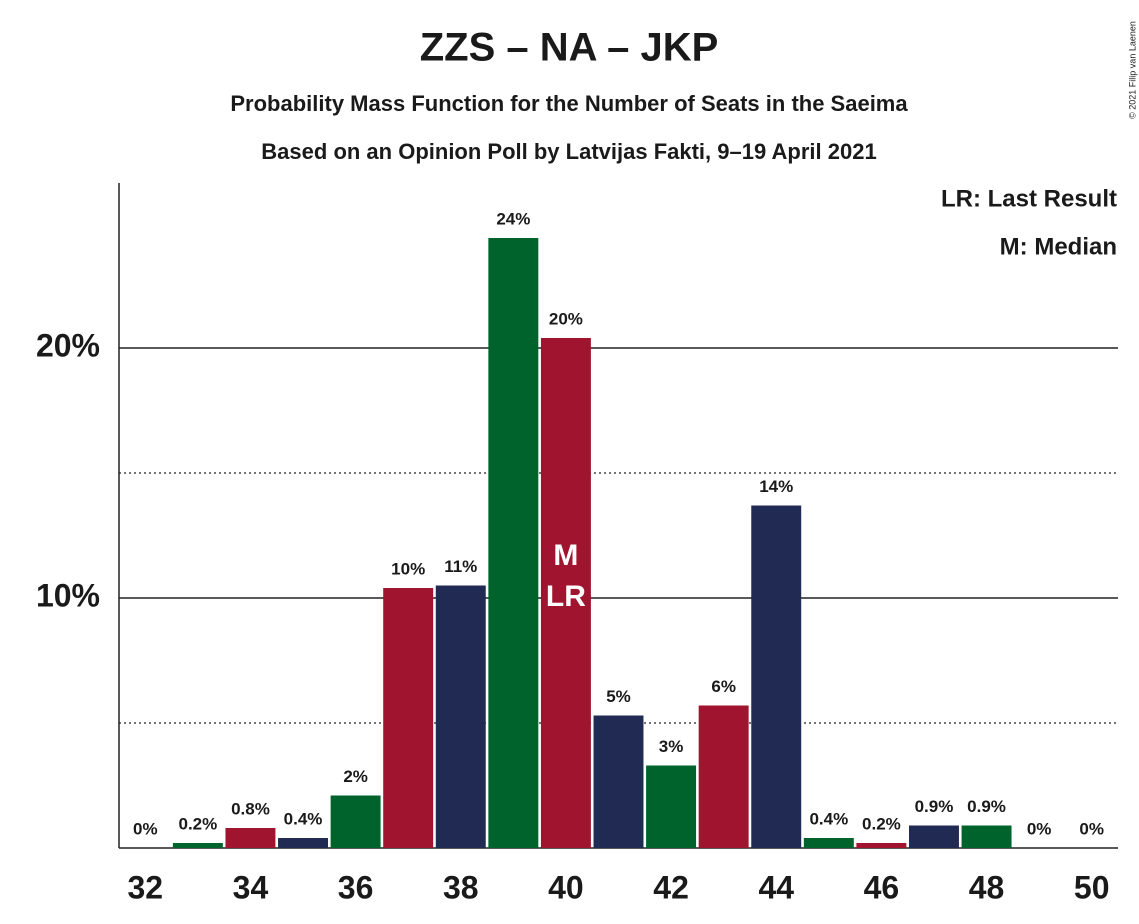  What do you see at coordinates (723, 686) in the screenshot?
I see `value-label: 6%` at bounding box center [723, 686].